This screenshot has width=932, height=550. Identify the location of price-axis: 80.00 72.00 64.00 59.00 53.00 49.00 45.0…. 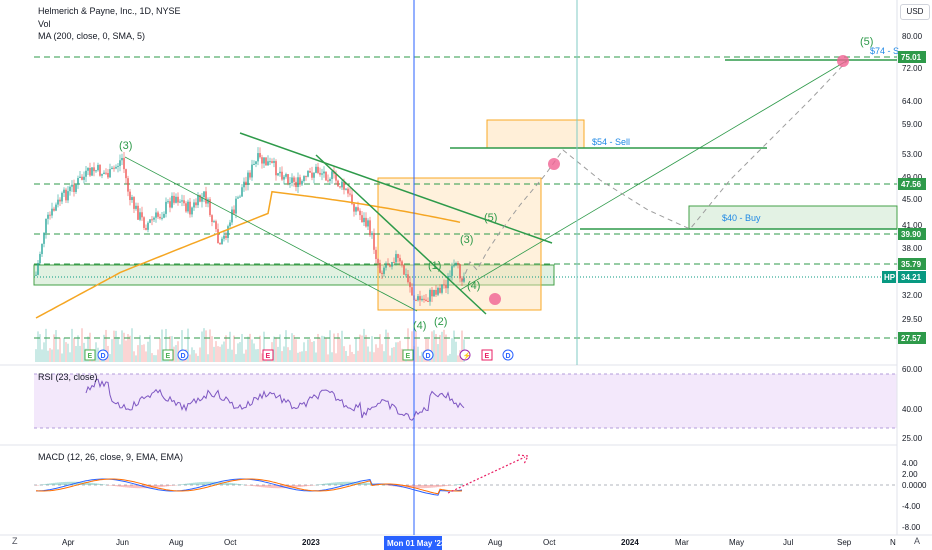
(904, 188).